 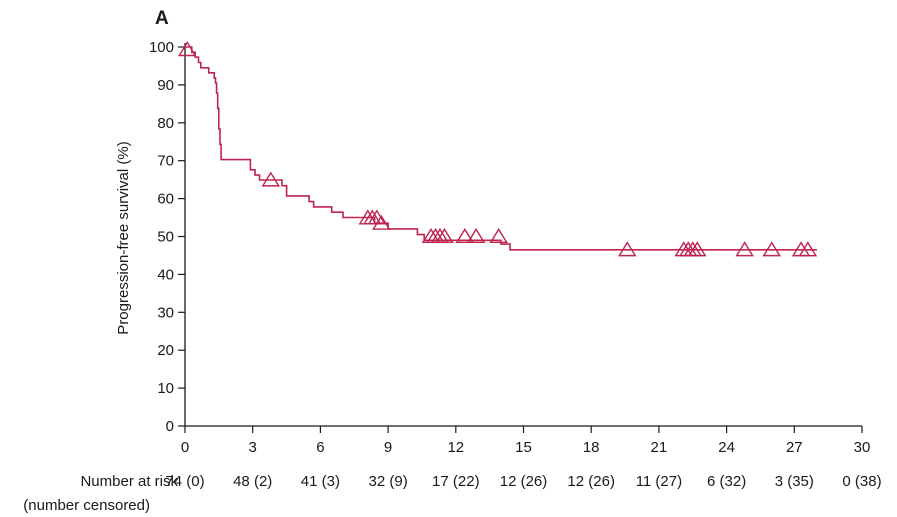 I want to click on y-tick-label: 50, so click(x=165, y=237).